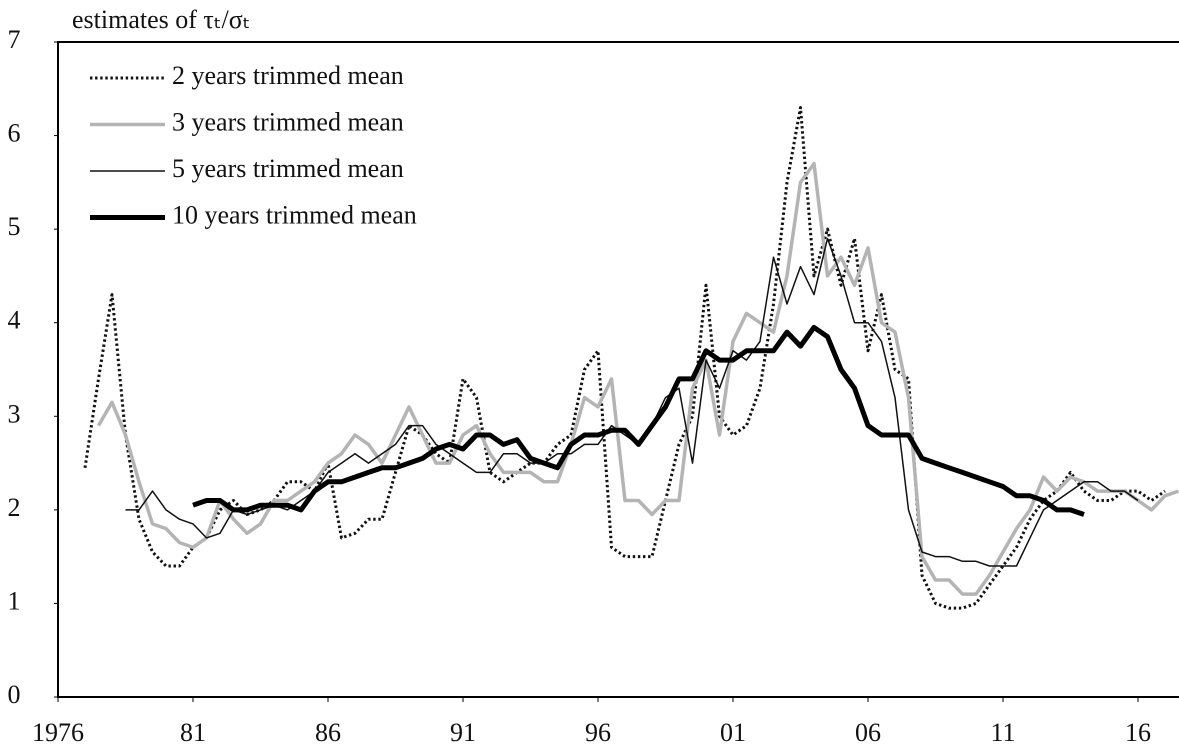 The width and height of the screenshot is (1179, 750). Describe the element at coordinates (58, 732) in the screenshot. I see `x-tick-label: 1976` at that location.